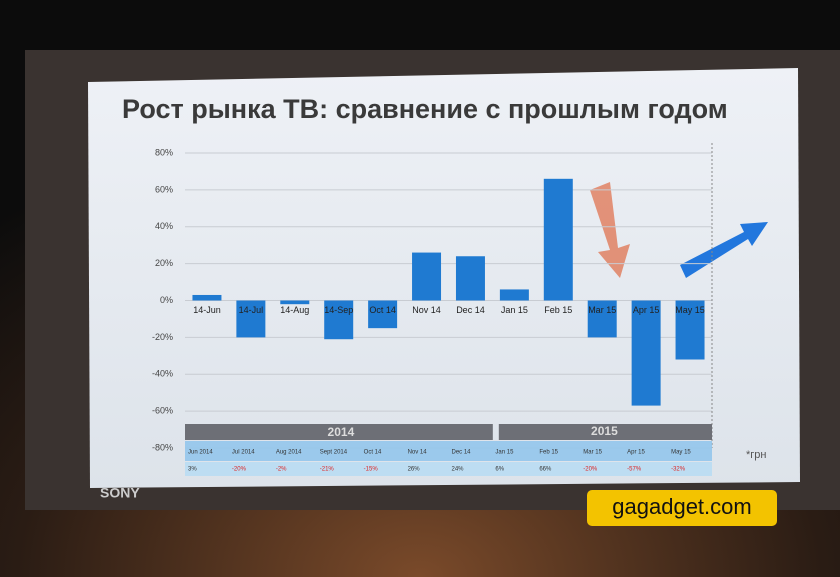 This screenshot has height=577, width=840. I want to click on x-tick-label: Mar 15, so click(602, 310).